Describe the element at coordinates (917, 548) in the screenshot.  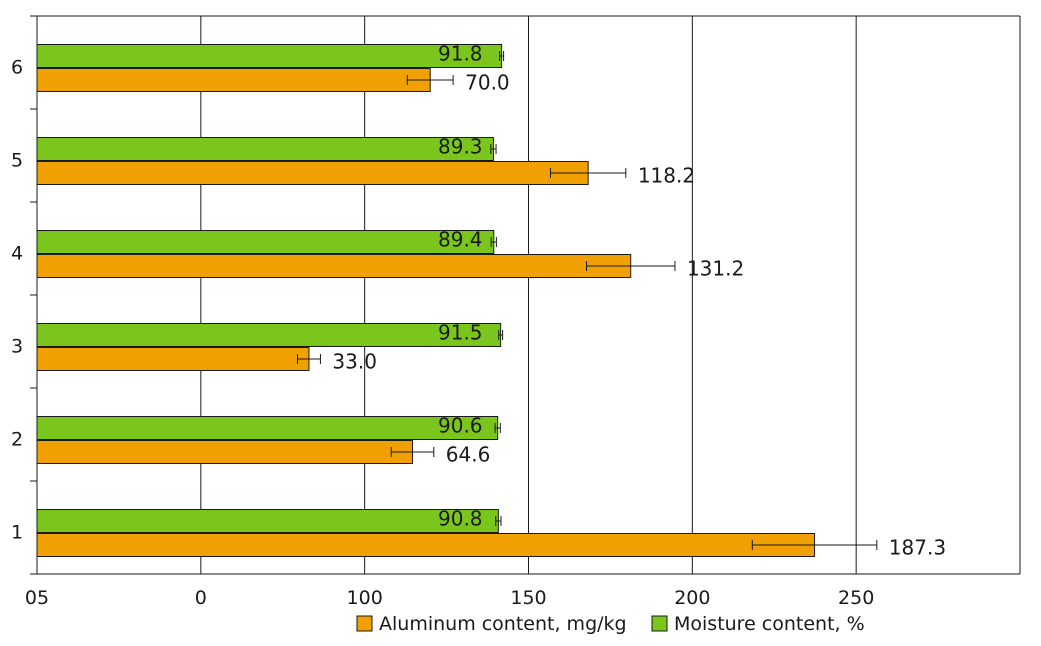
I see `data-label-aluminum: 187.3` at that location.